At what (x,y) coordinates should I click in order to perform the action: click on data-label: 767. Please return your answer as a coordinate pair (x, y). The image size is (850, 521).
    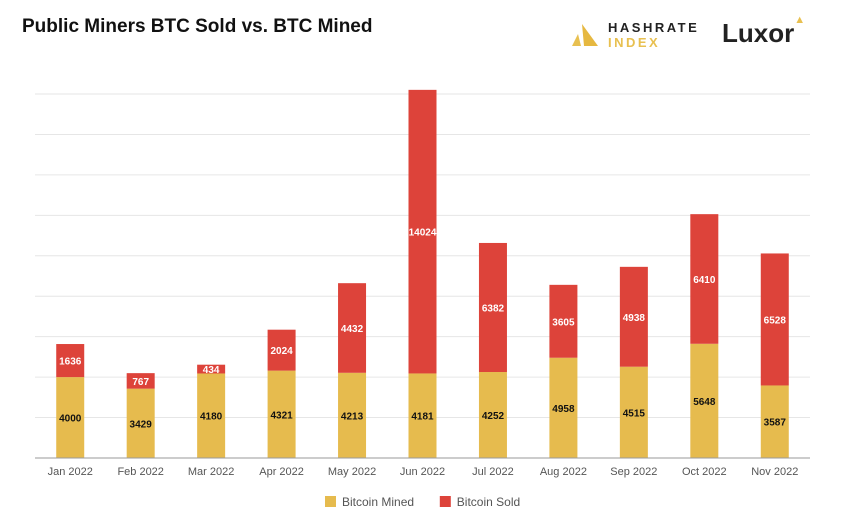
    Looking at the image, I should click on (140, 382).